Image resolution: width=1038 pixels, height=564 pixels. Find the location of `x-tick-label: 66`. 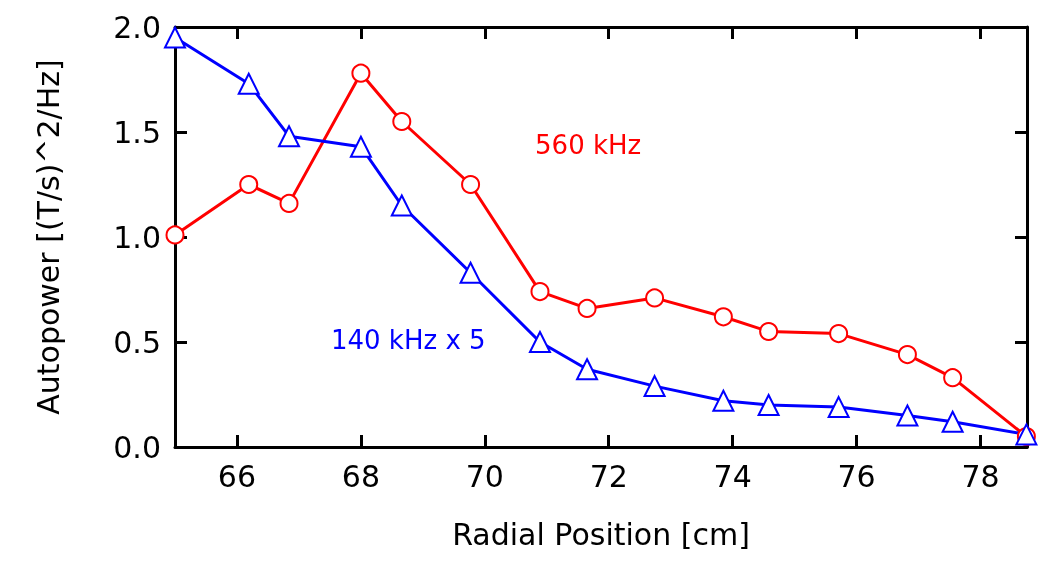

x-tick-label: 66 is located at coordinates (237, 476).